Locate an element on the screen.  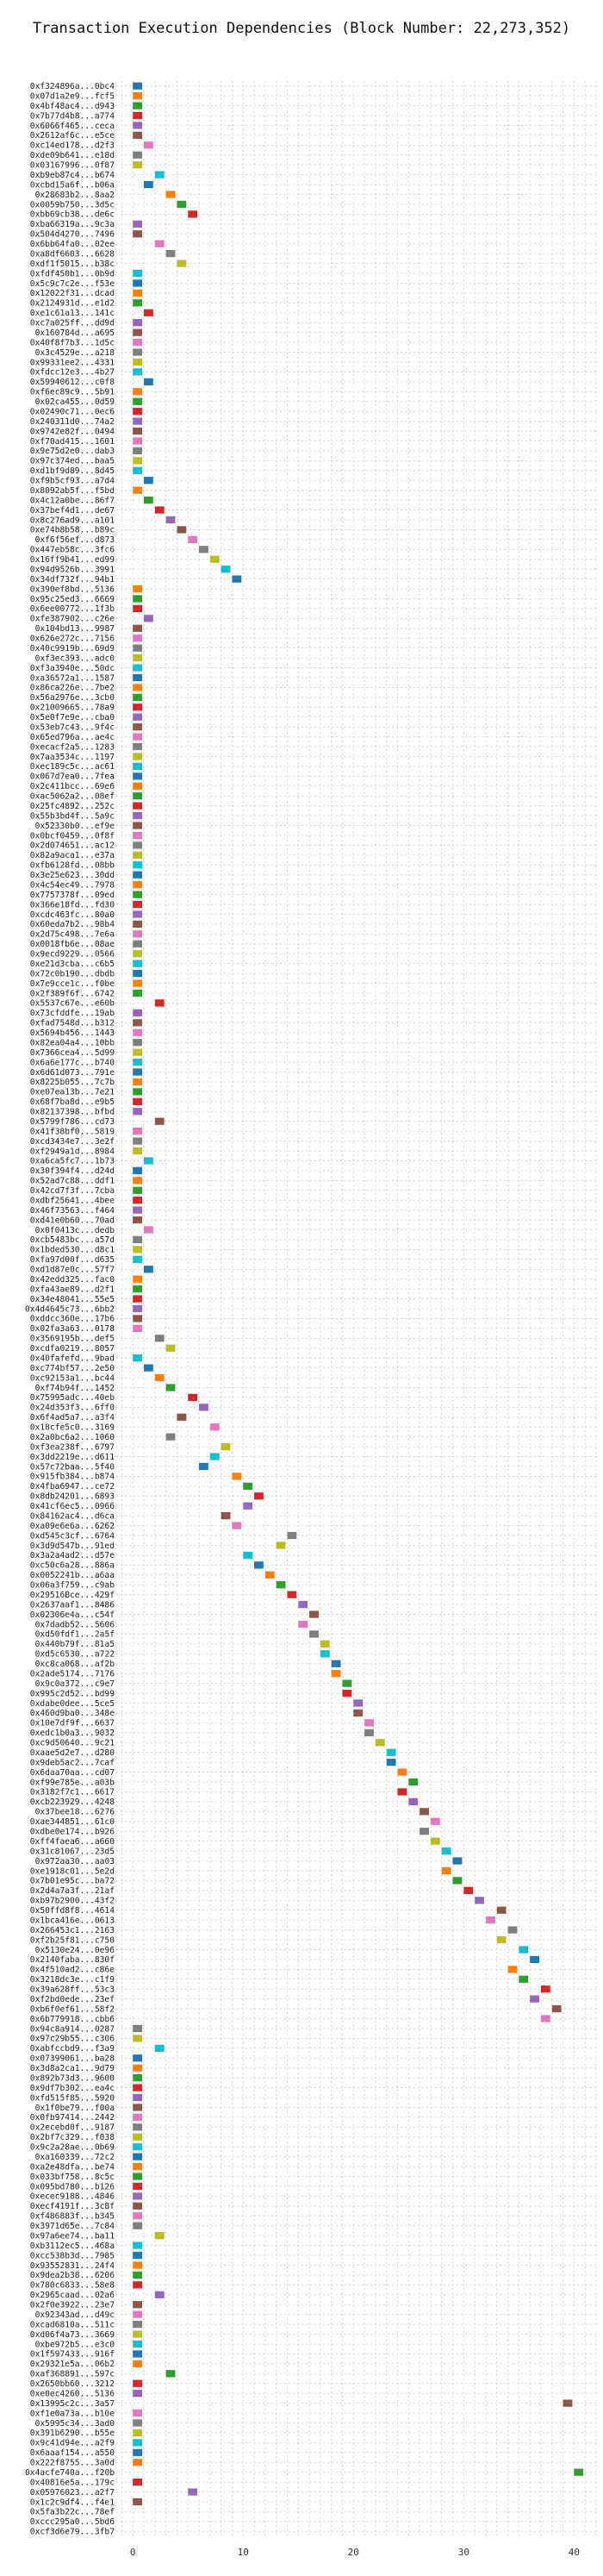
x-tick-labels: 0 10 20 30 40 is located at coordinates (355, 2552).